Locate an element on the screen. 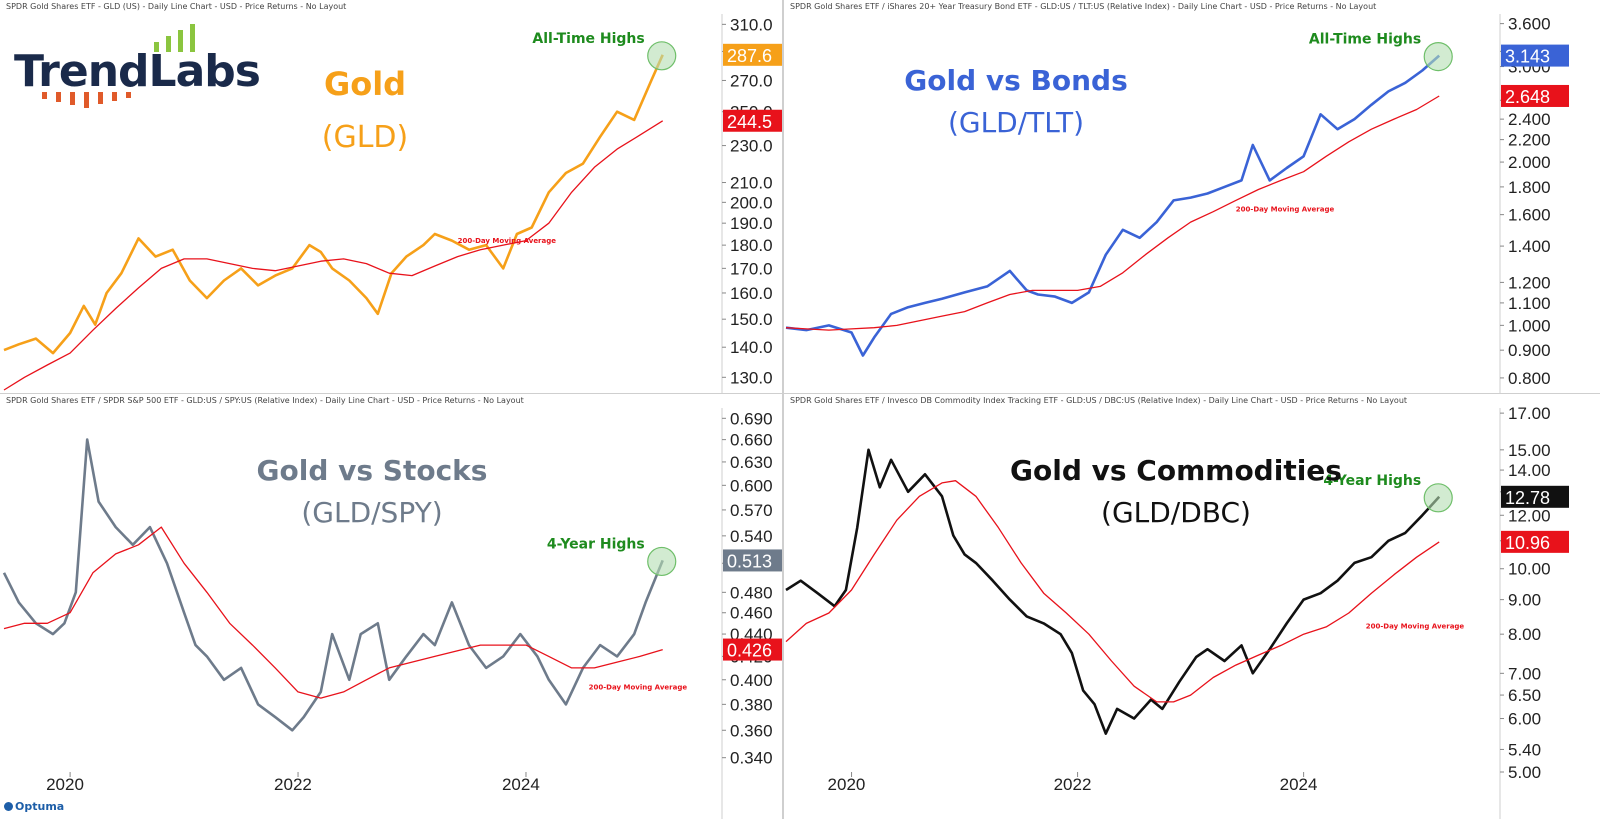 Image resolution: width=1600 pixels, height=819 pixels. y-tick-label: 160.0 is located at coordinates (751, 293).